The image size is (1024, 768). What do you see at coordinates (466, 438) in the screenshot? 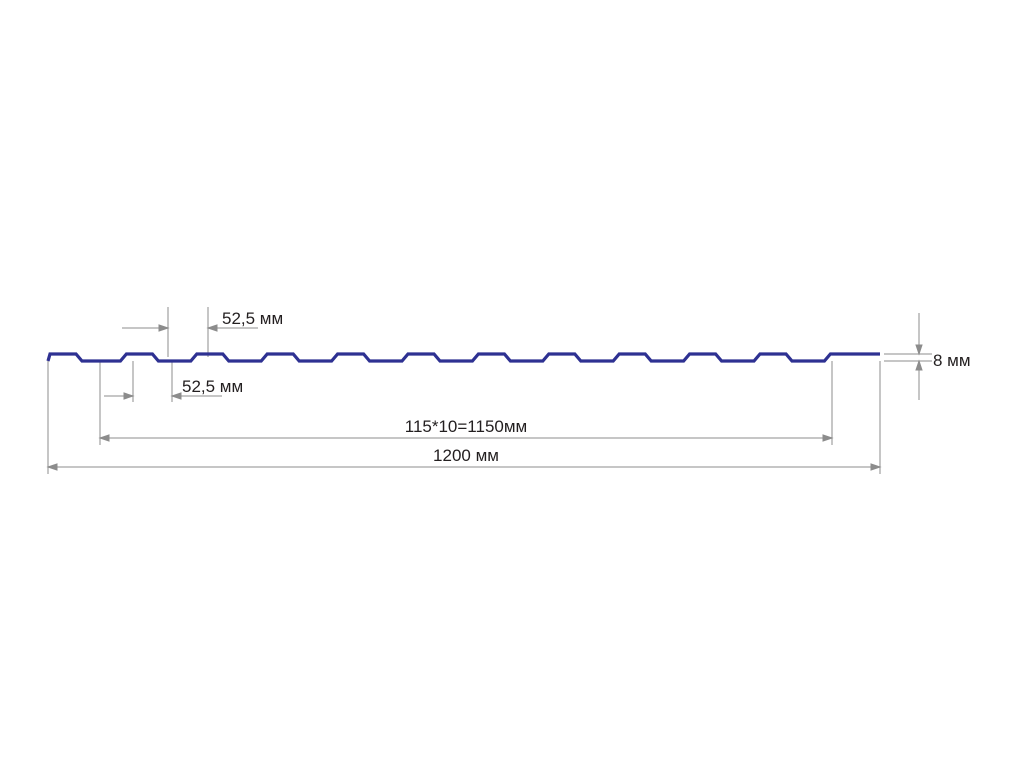
I see `dimension-working-width` at bounding box center [466, 438].